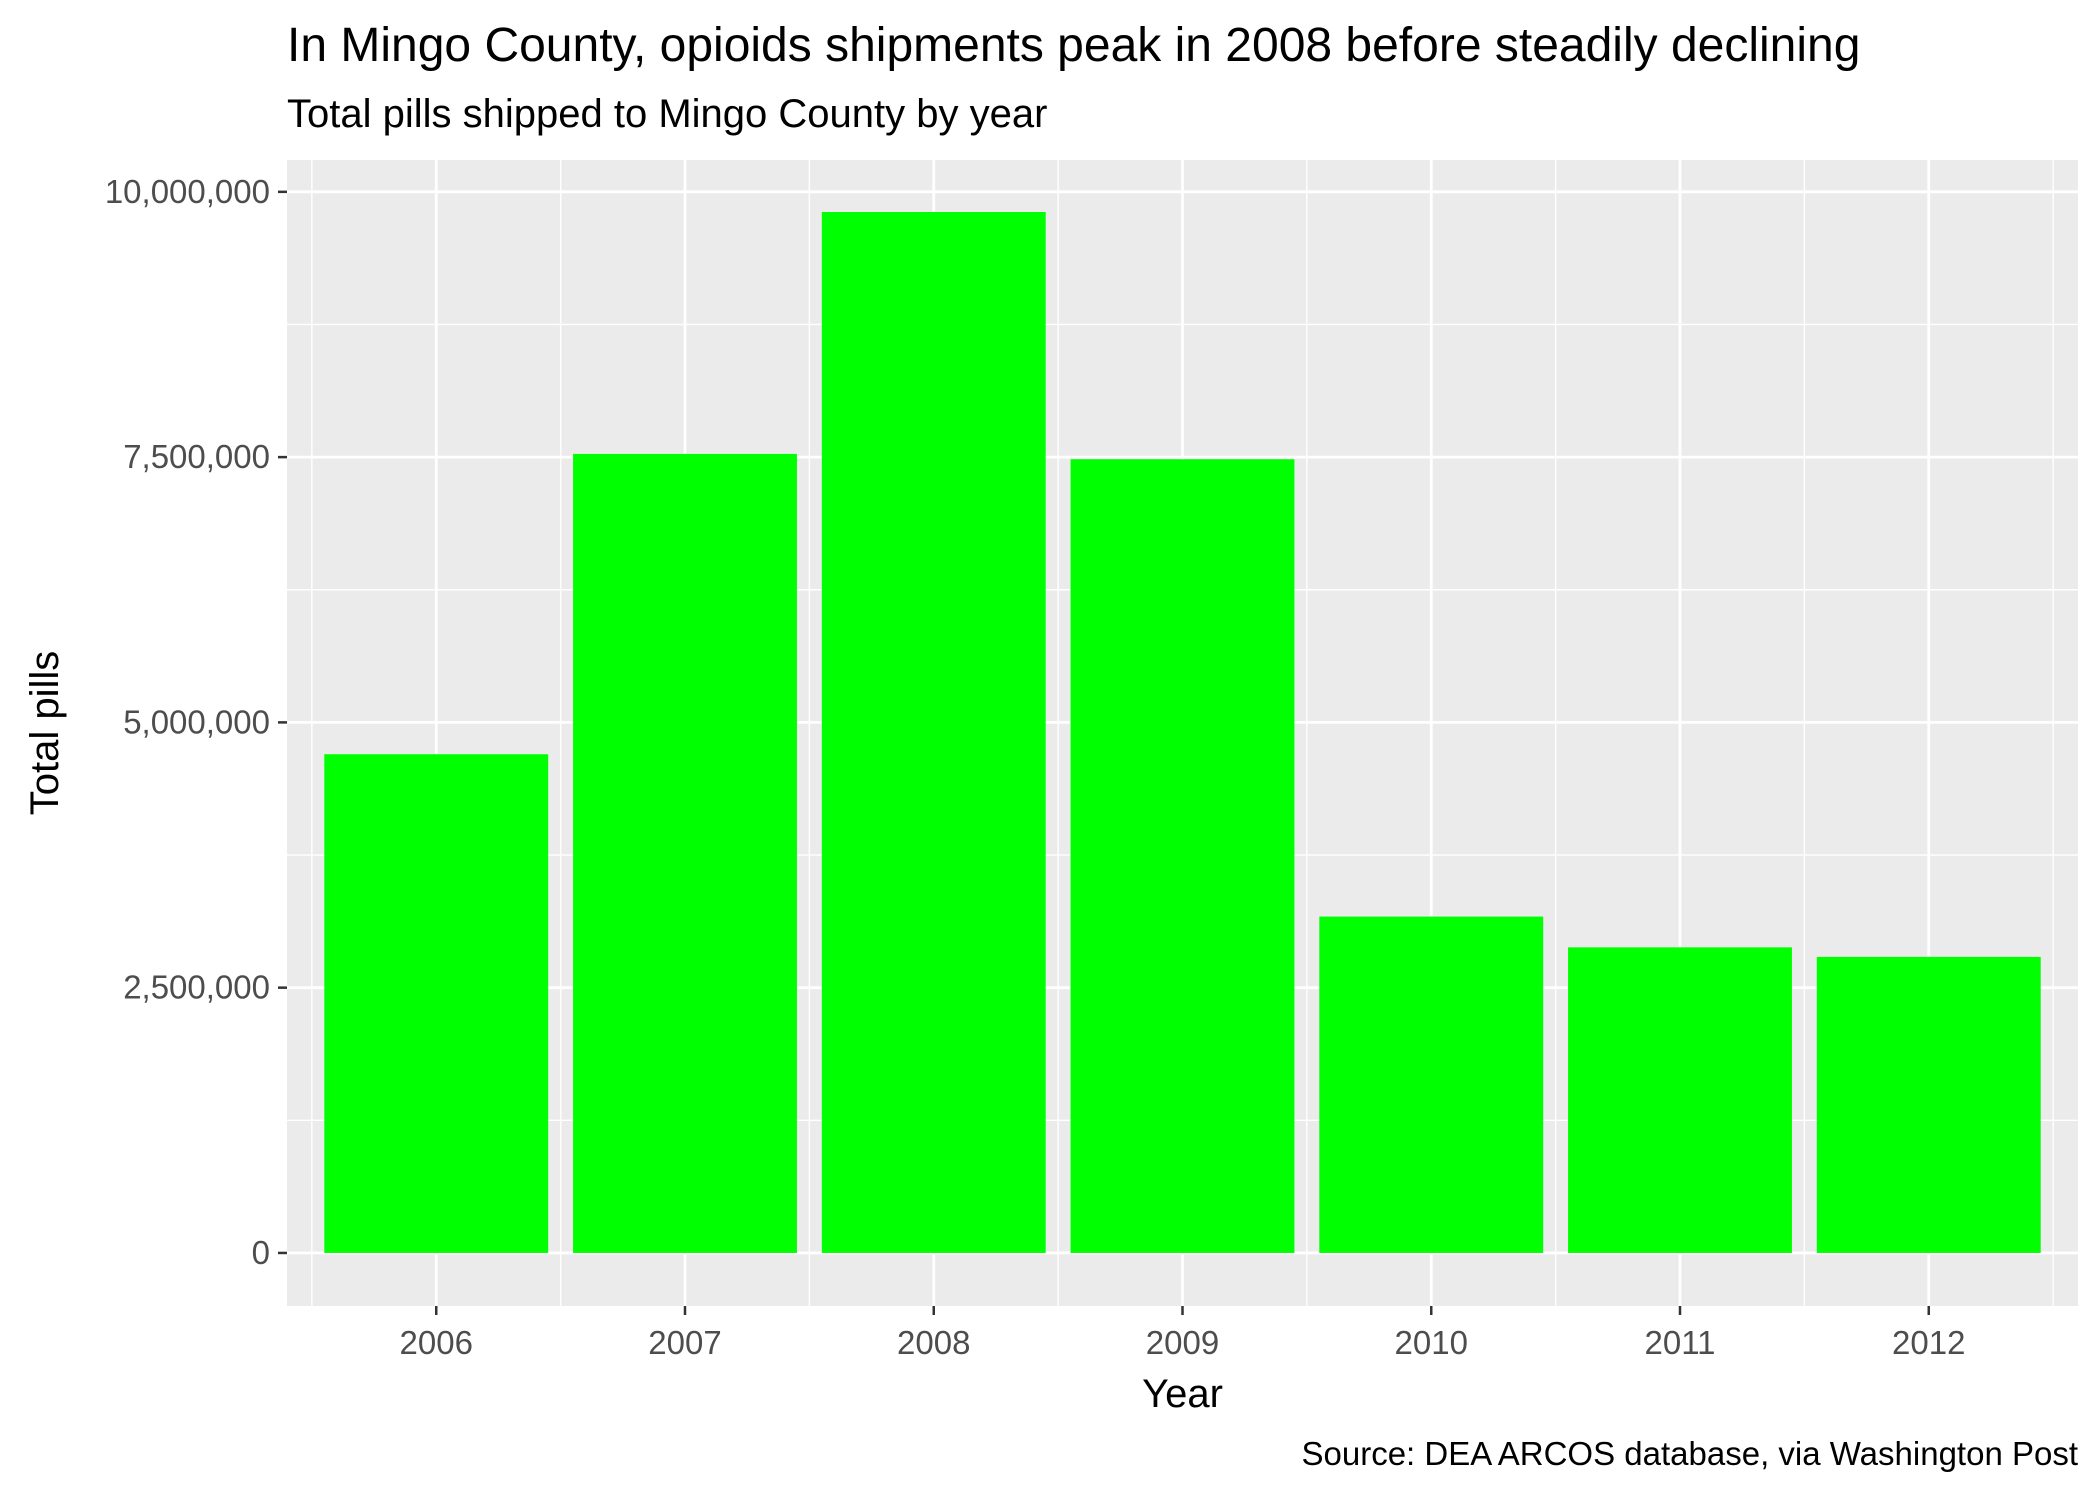 This screenshot has height=1499, width=2100. I want to click on x-tick-label: 2010, so click(1431, 1342).